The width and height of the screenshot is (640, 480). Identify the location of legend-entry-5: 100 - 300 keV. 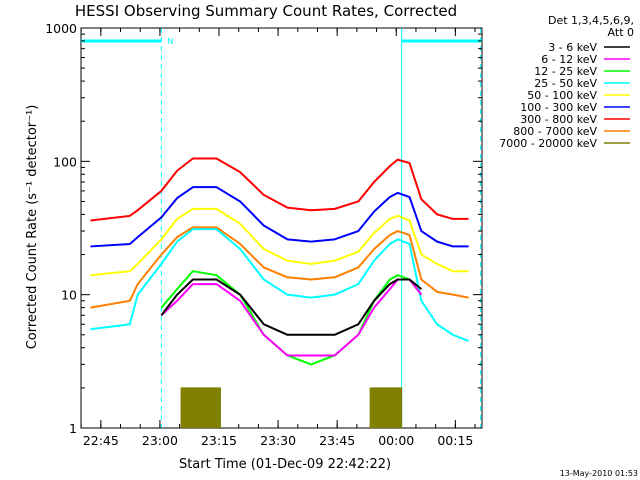
(558, 107).